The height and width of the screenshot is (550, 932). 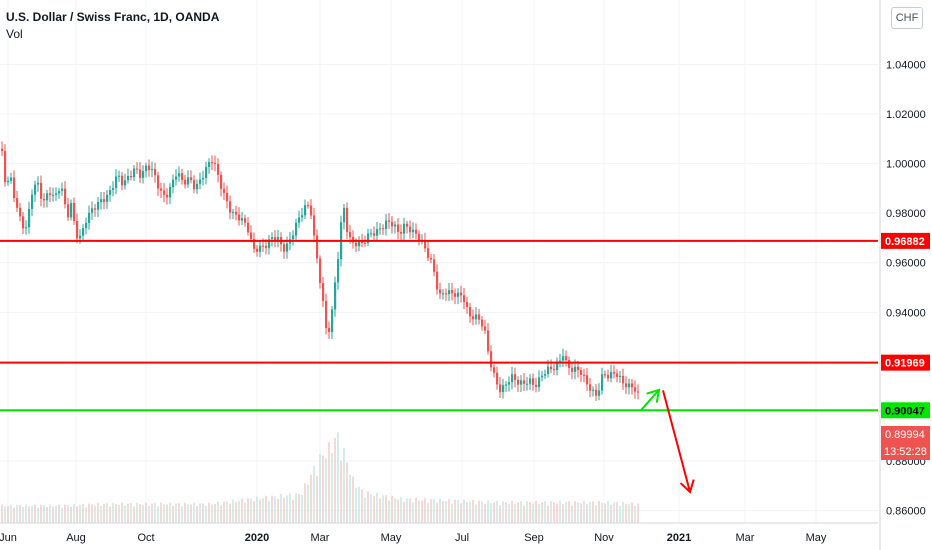 What do you see at coordinates (653, 395) in the screenshot?
I see `arrow-up-head` at bounding box center [653, 395].